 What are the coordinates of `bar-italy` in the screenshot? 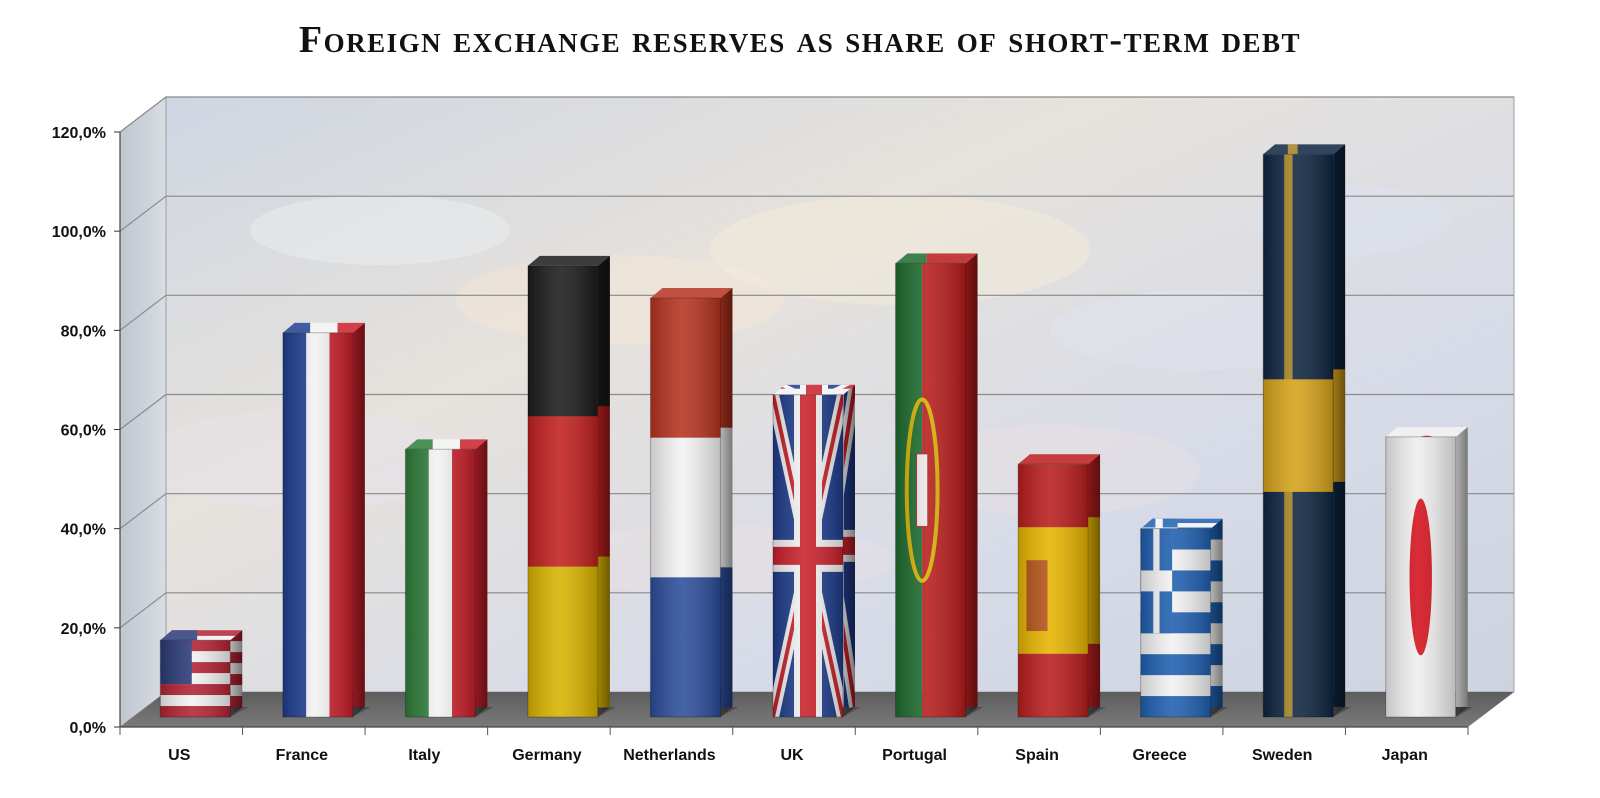 It's located at (449, 578).